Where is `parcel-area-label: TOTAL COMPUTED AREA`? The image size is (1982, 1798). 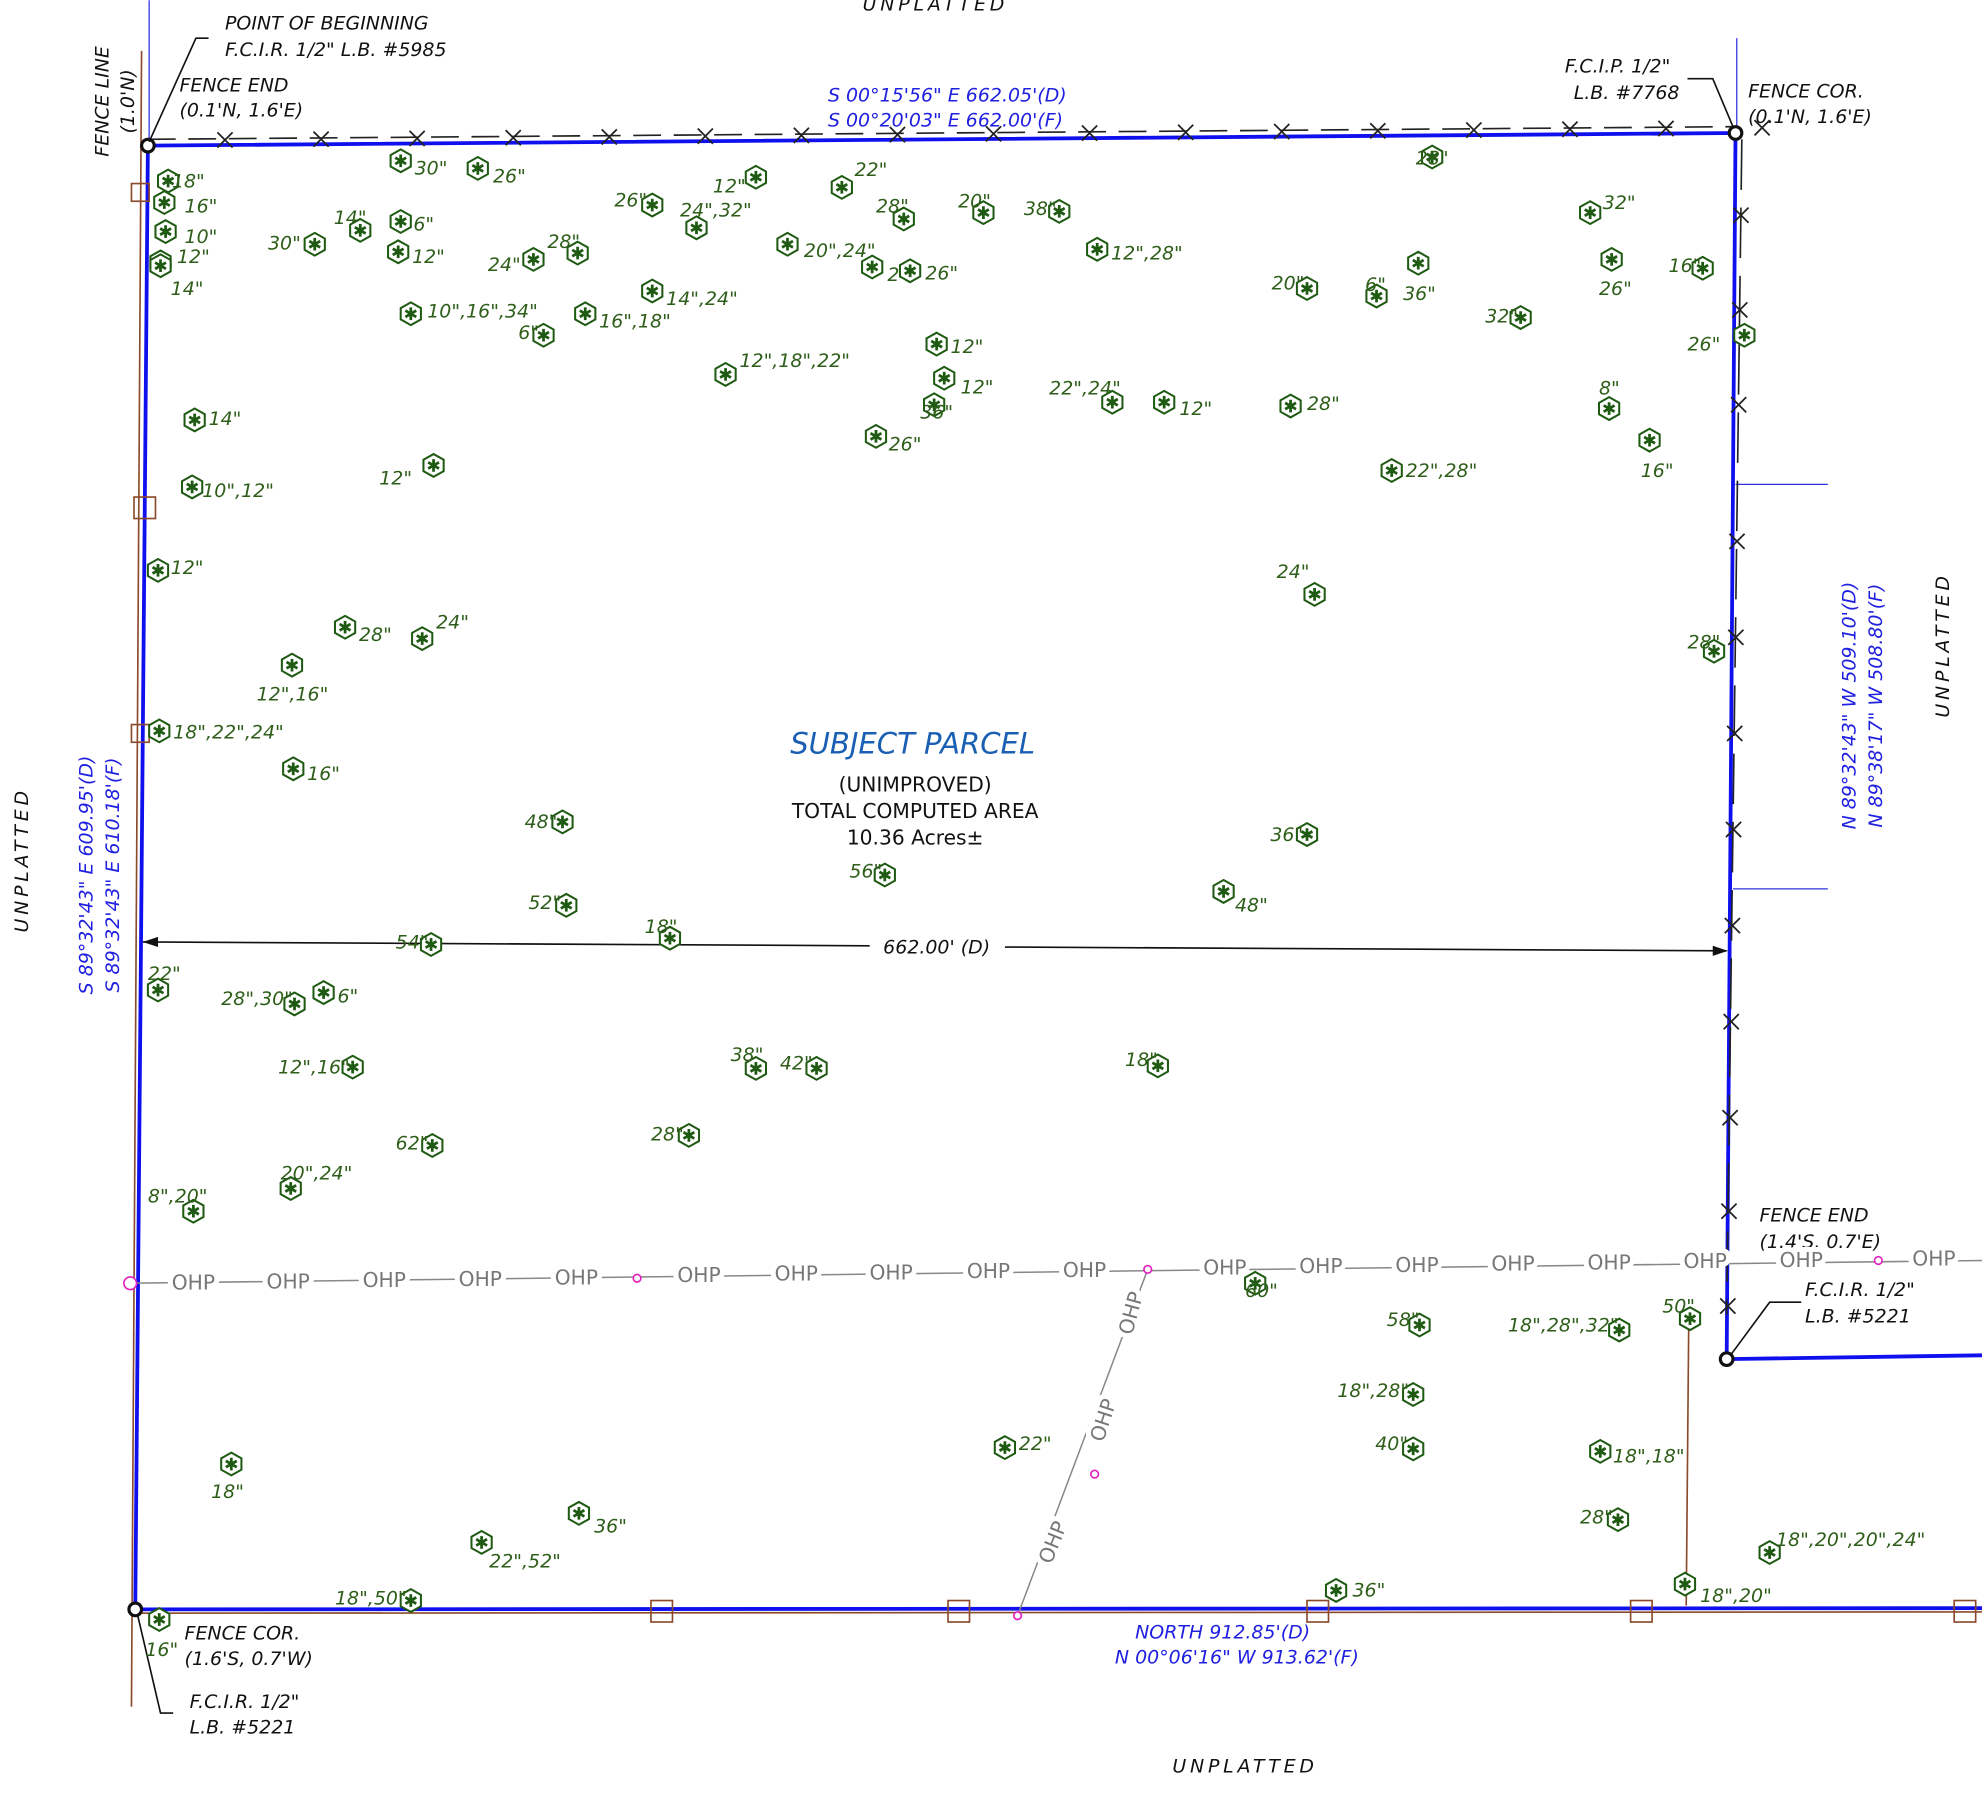 parcel-area-label: TOTAL COMPUTED AREA is located at coordinates (915, 811).